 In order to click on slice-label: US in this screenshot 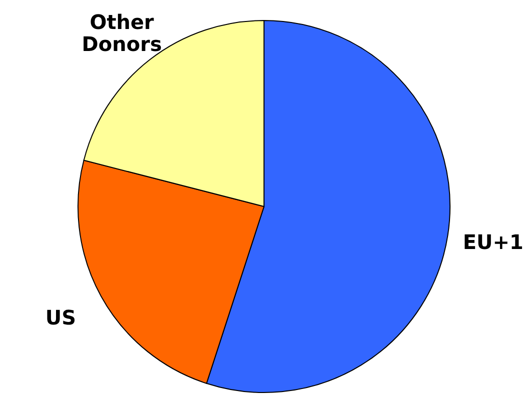, I will do `click(60, 317)`.